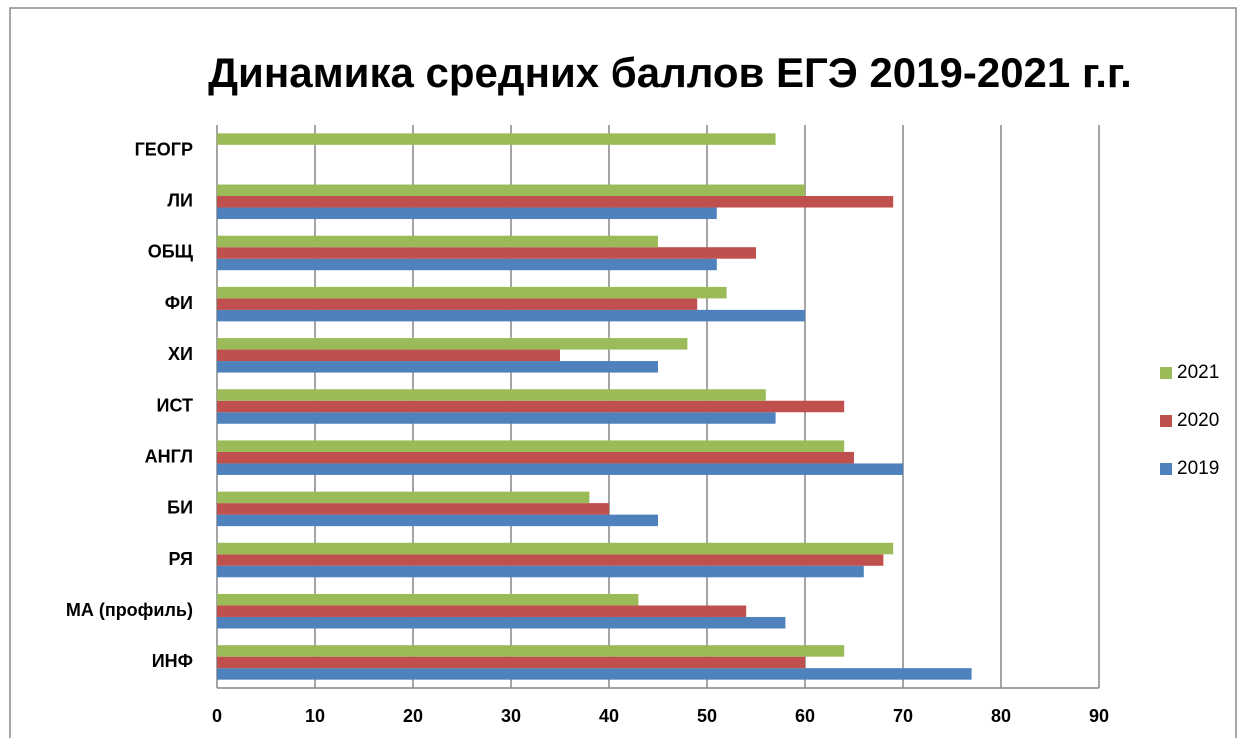 This screenshot has height=738, width=1245. What do you see at coordinates (707, 716) in the screenshot?
I see `x-tick-label: 50` at bounding box center [707, 716].